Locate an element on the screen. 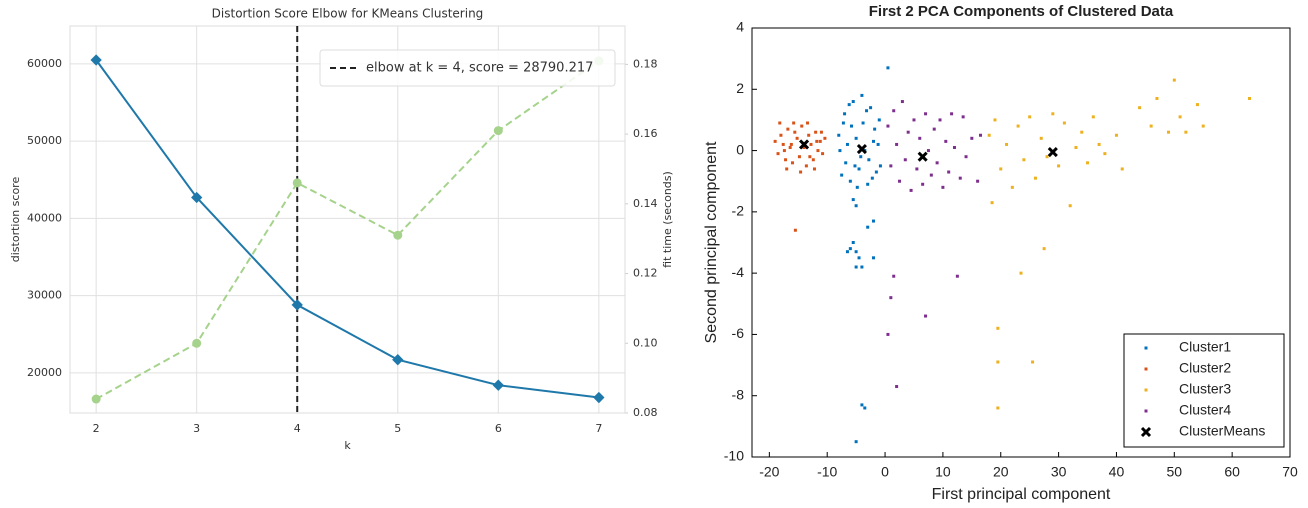 This screenshot has height=508, width=1308. legend-label: ClusterMeans is located at coordinates (1222, 431).